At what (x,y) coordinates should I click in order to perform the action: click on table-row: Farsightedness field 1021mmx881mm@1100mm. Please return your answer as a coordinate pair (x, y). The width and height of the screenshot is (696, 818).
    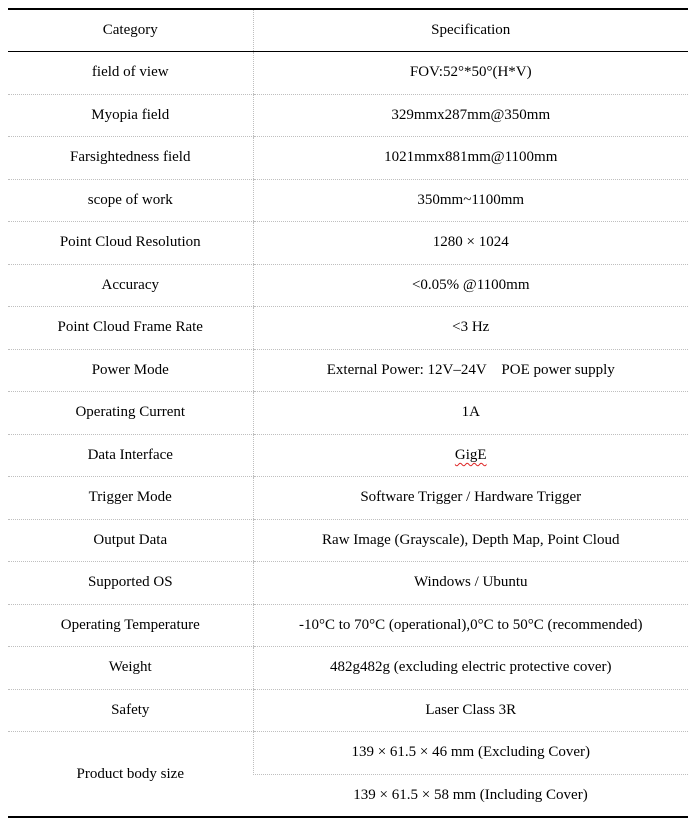
    Looking at the image, I should click on (348, 158).